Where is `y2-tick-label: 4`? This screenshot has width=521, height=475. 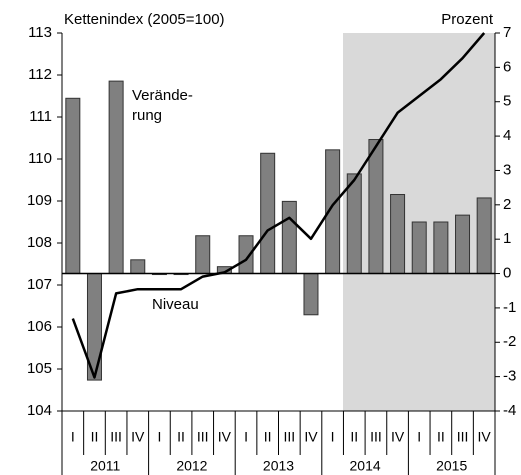
y2-tick-label: 4 is located at coordinates (507, 135).